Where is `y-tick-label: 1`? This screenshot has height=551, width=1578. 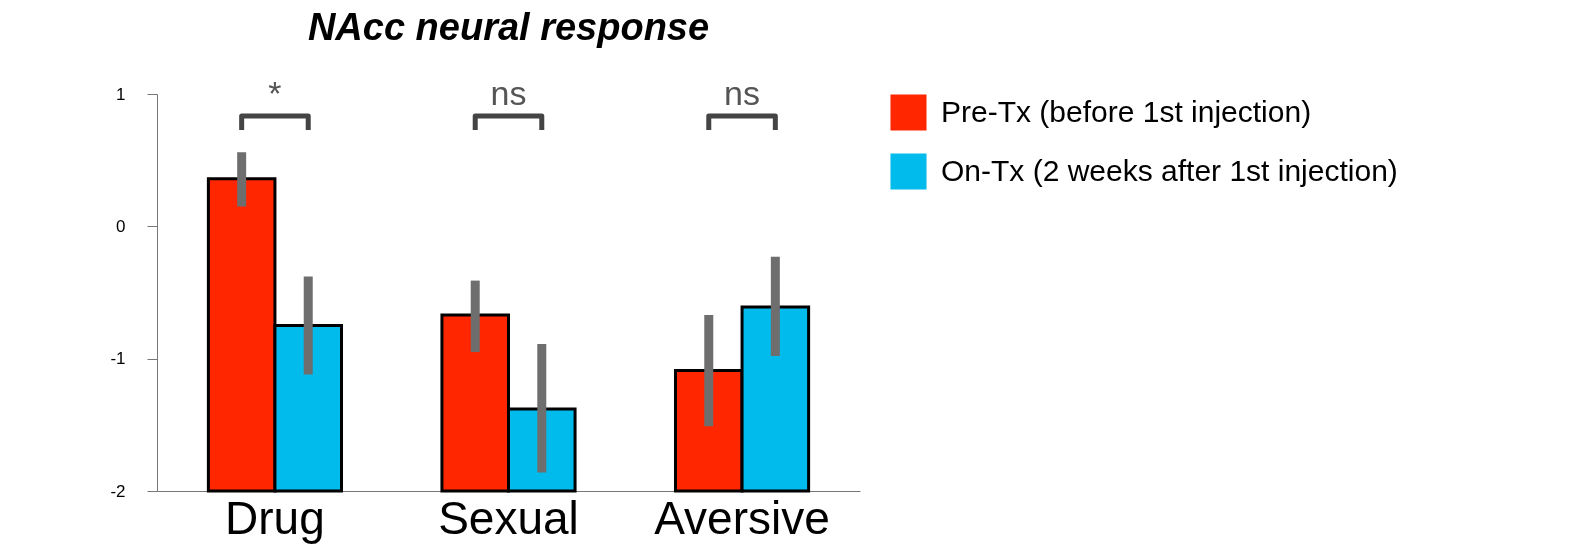 y-tick-label: 1 is located at coordinates (121, 94).